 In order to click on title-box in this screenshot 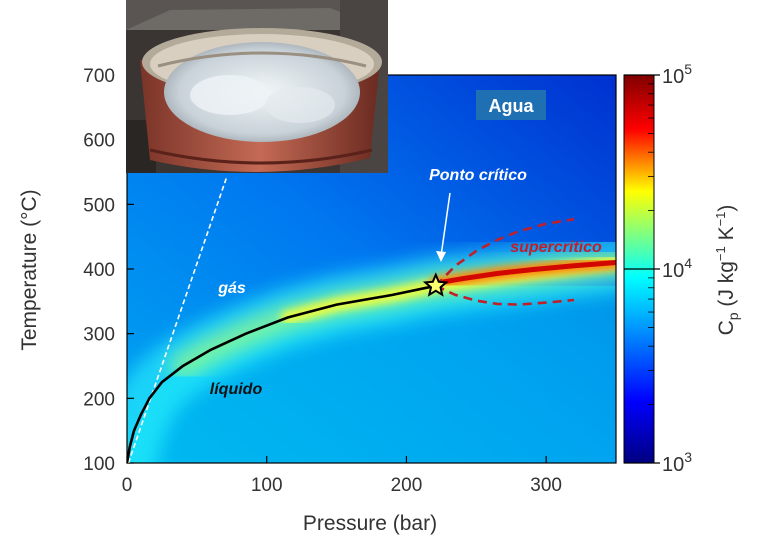, I will do `click(511, 105)`.